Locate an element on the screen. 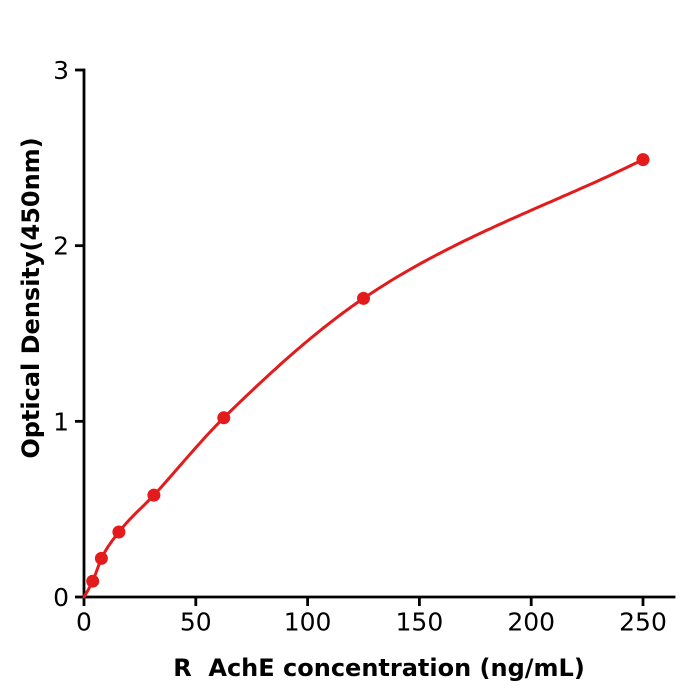  y-tick-label: 2 is located at coordinates (61, 246).